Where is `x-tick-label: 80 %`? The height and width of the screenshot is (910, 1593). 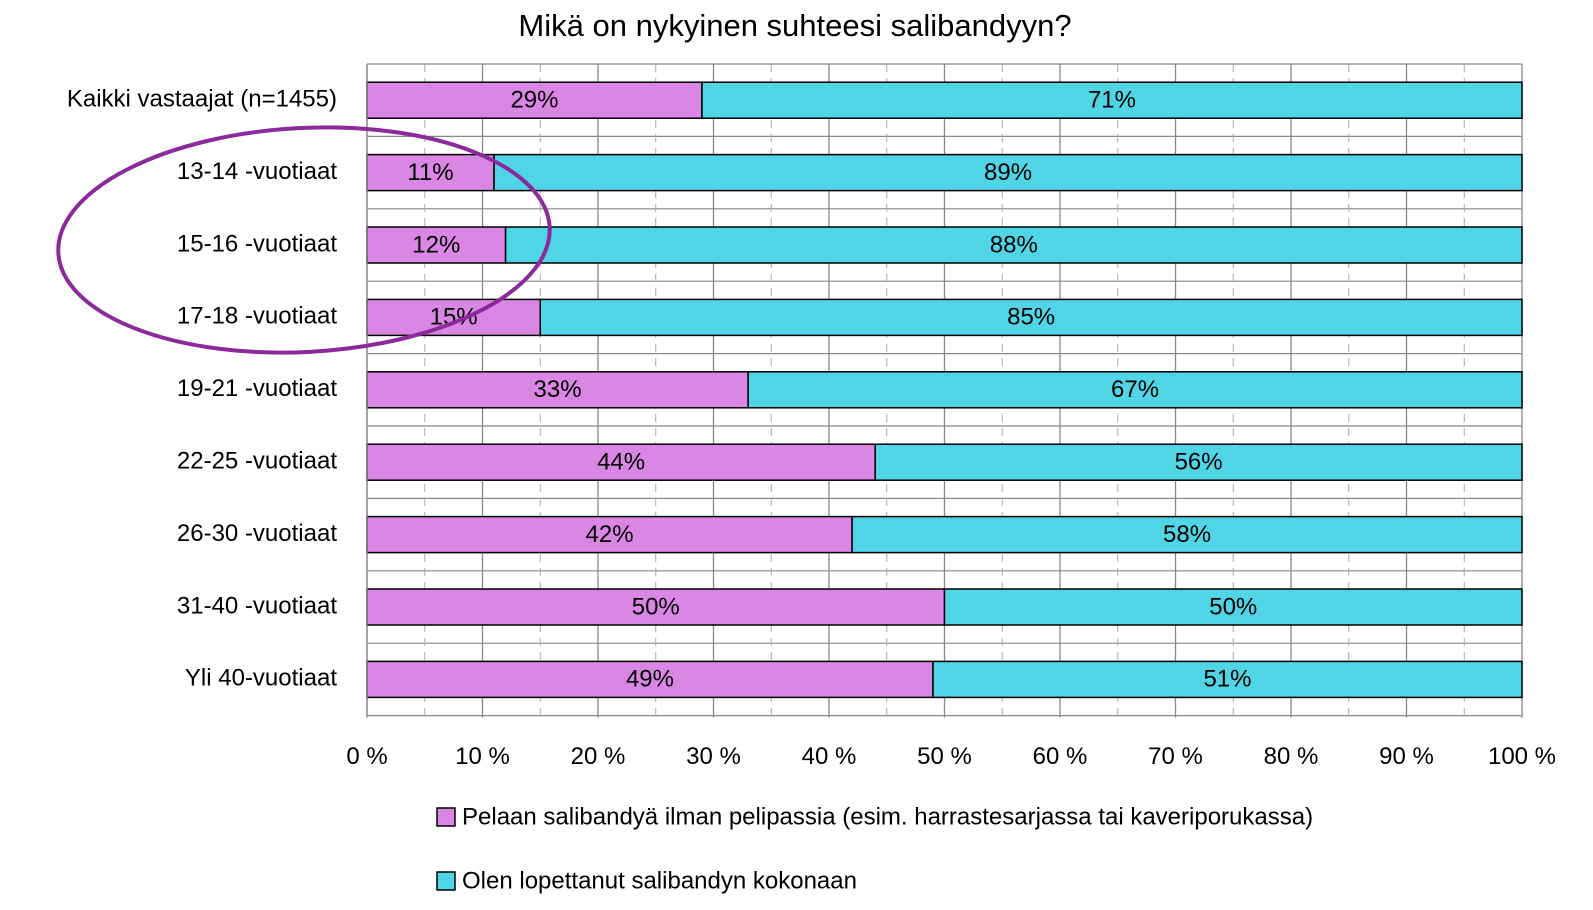 x-tick-label: 80 % is located at coordinates (1291, 756).